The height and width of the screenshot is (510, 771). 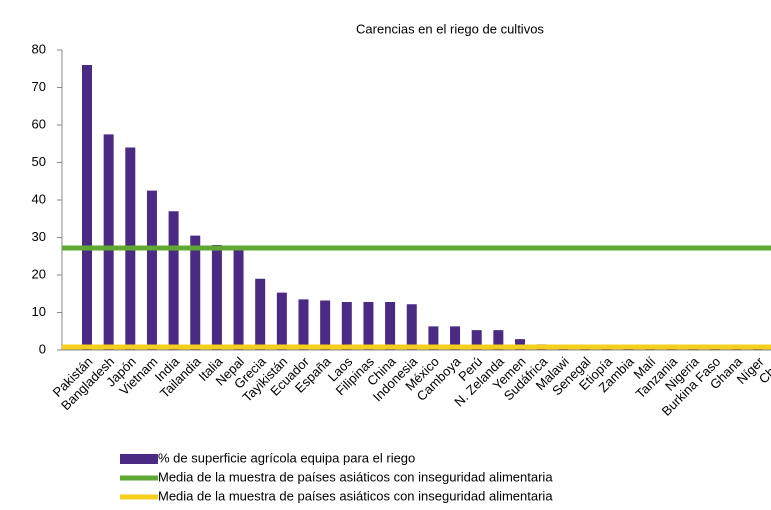 What do you see at coordinates (39, 273) in the screenshot?
I see `y-tick-label: 20` at bounding box center [39, 273].